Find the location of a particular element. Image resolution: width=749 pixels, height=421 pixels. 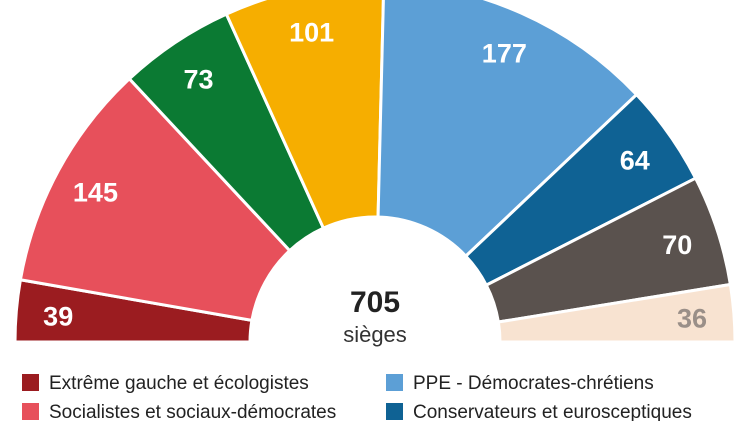

total-label: sièges is located at coordinates (375, 334).